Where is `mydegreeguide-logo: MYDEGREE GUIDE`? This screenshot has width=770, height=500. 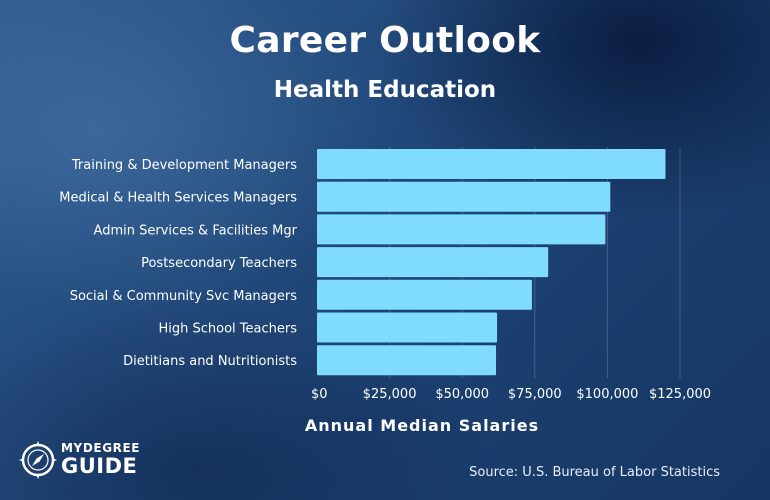 mydegreeguide-logo: MYDEGREE GUIDE is located at coordinates (88, 463).